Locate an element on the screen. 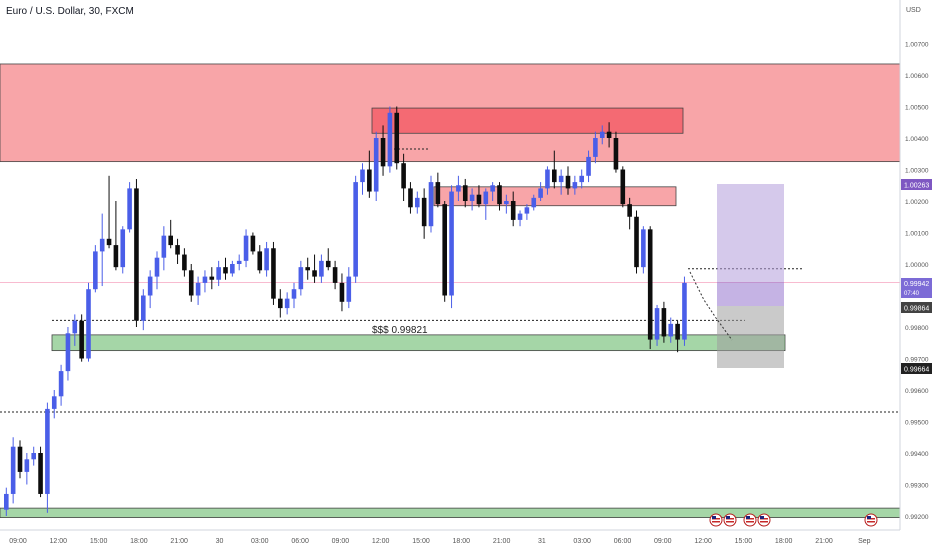 The image size is (932, 555). x-tick-label: 03:00 is located at coordinates (260, 541).